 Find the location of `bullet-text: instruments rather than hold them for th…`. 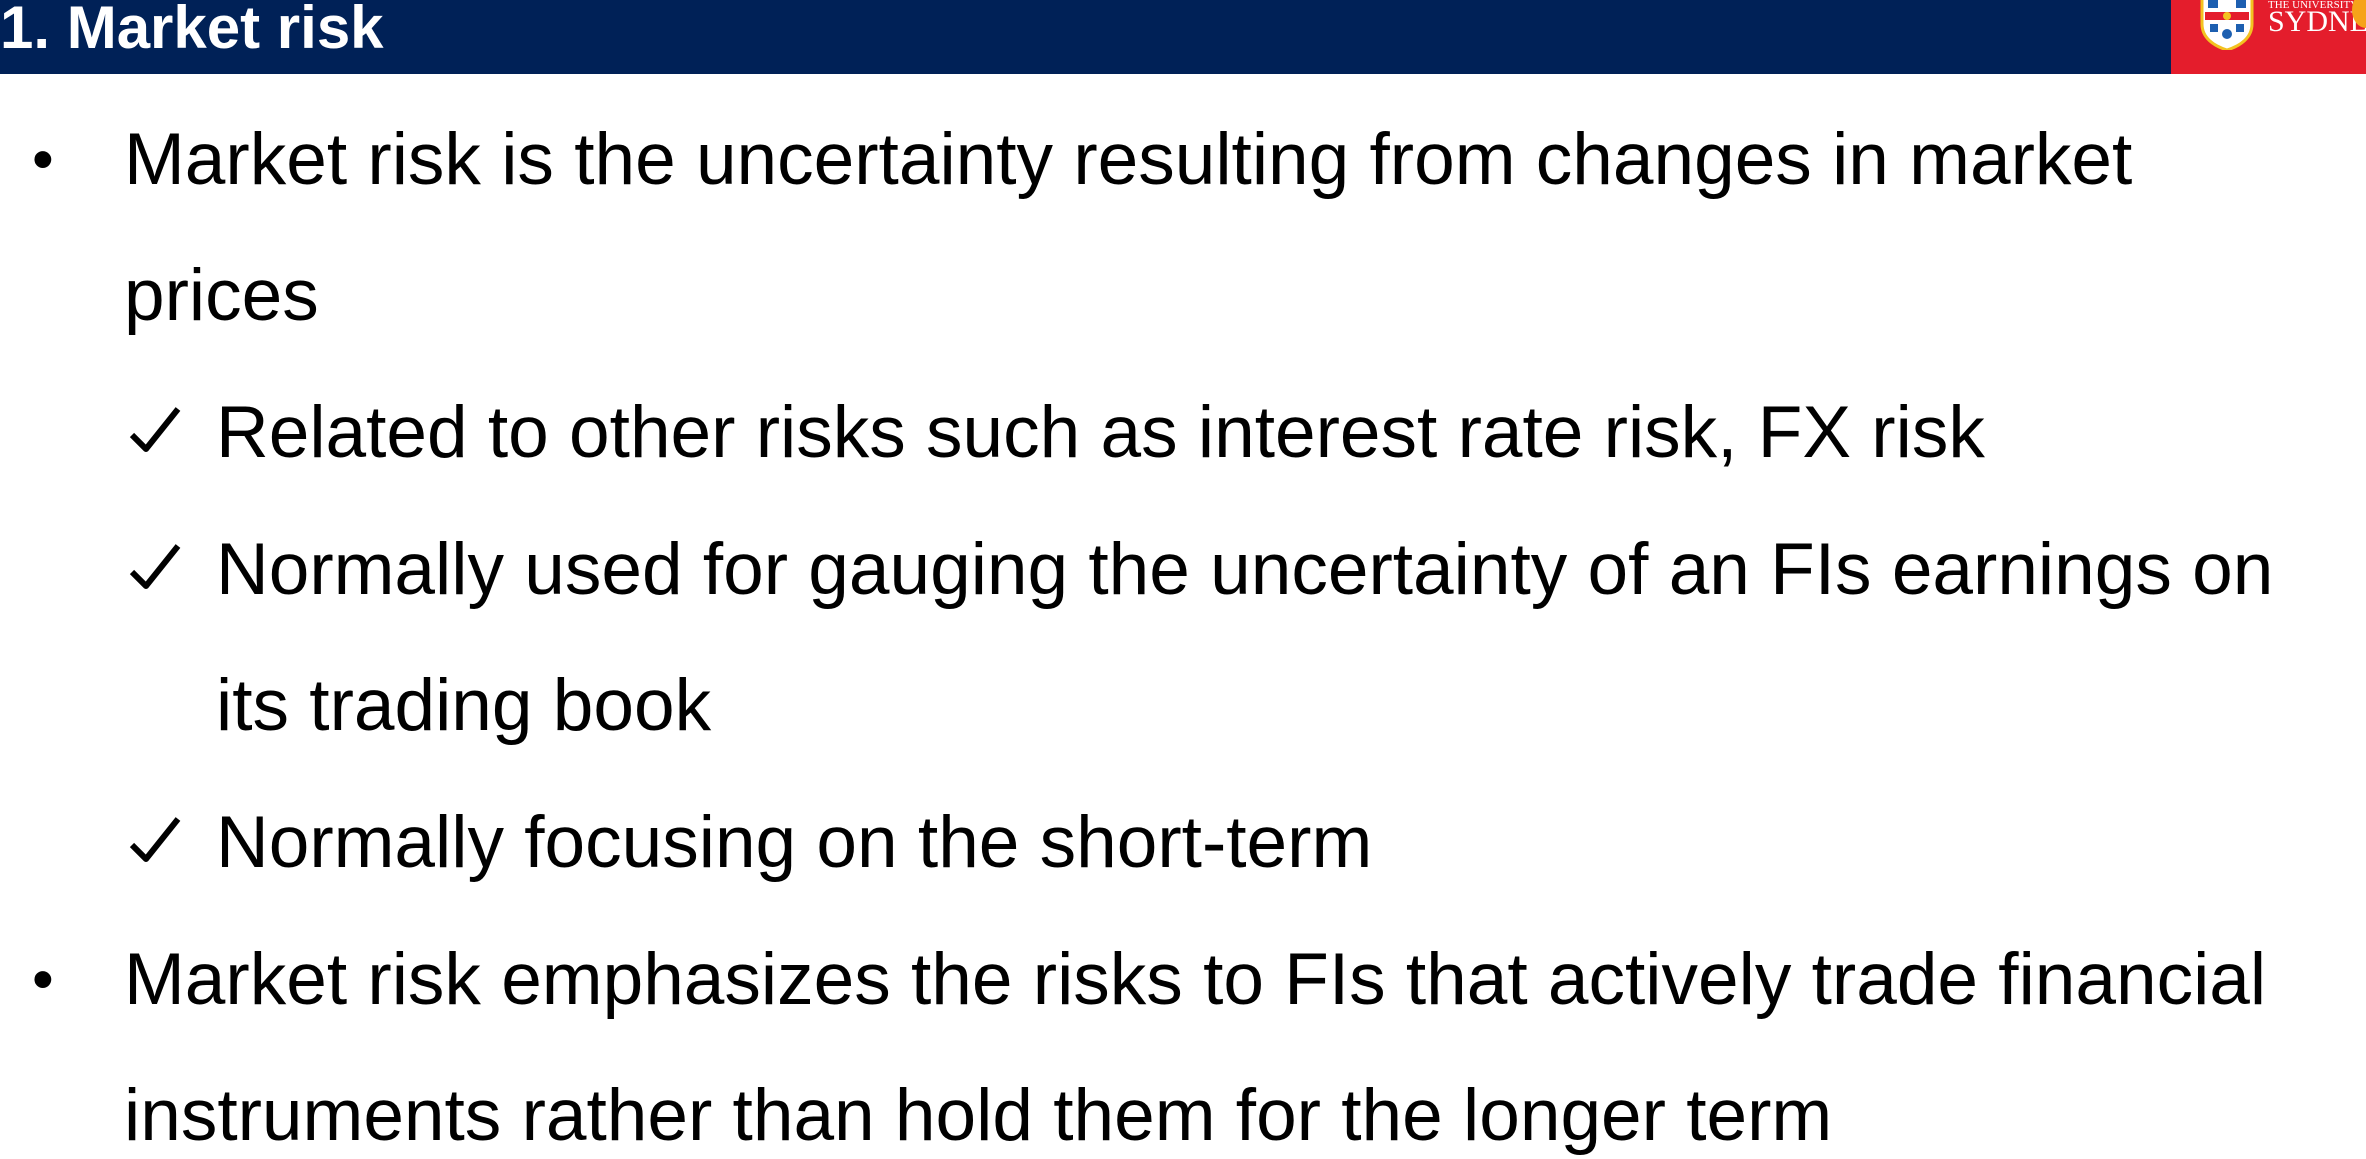

bullet-text: instruments rather than hold them for th… is located at coordinates (978, 1115).